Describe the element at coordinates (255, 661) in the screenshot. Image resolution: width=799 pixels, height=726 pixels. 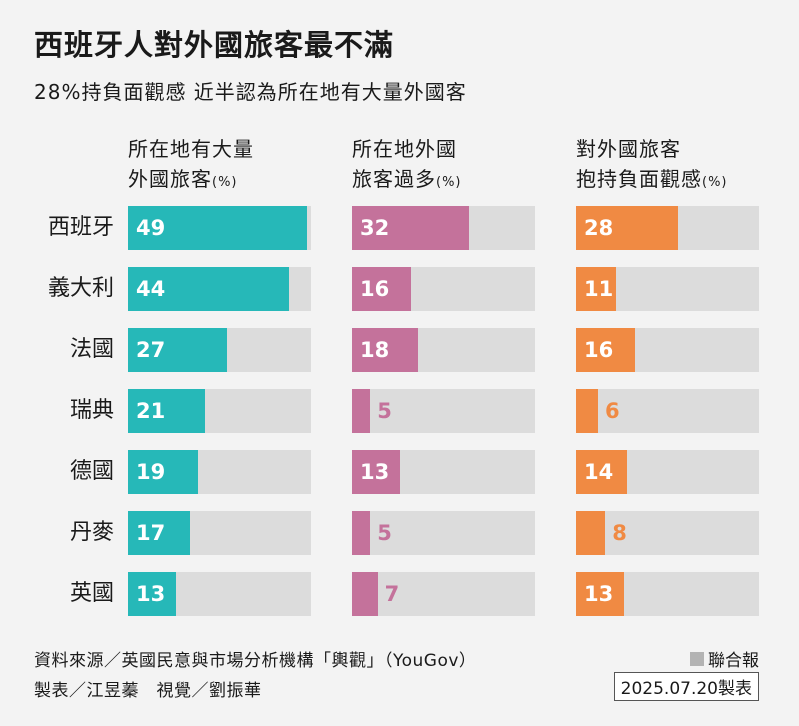
I see `source-note: 資料來源／英國民意與市場分析機構「輿觀」（YouGov）` at that location.